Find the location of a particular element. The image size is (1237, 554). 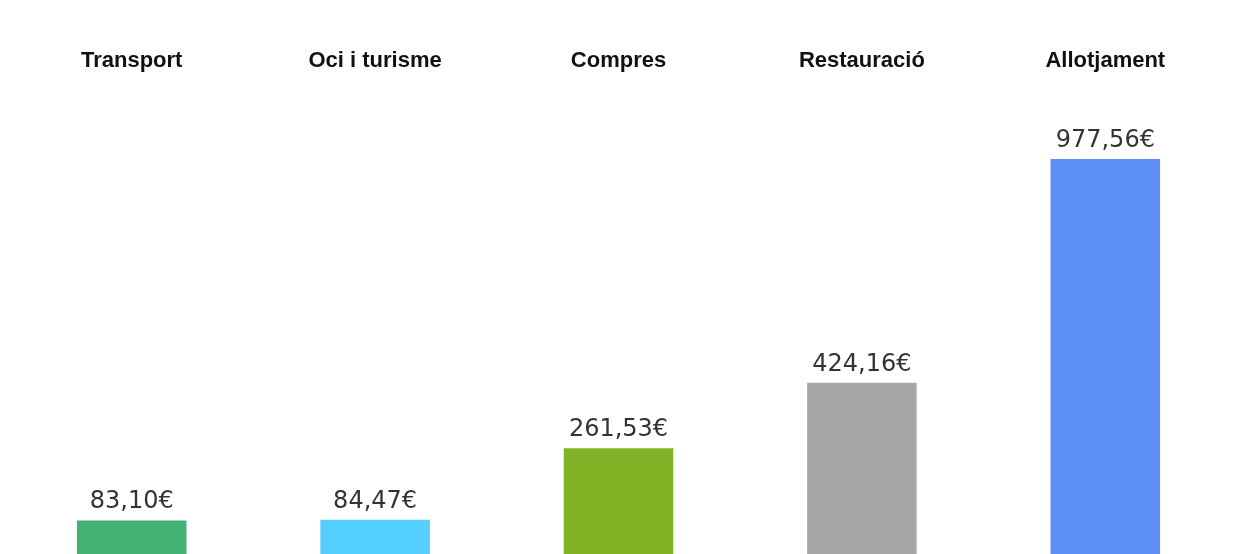

data-label: 84,47€ is located at coordinates (375, 499).